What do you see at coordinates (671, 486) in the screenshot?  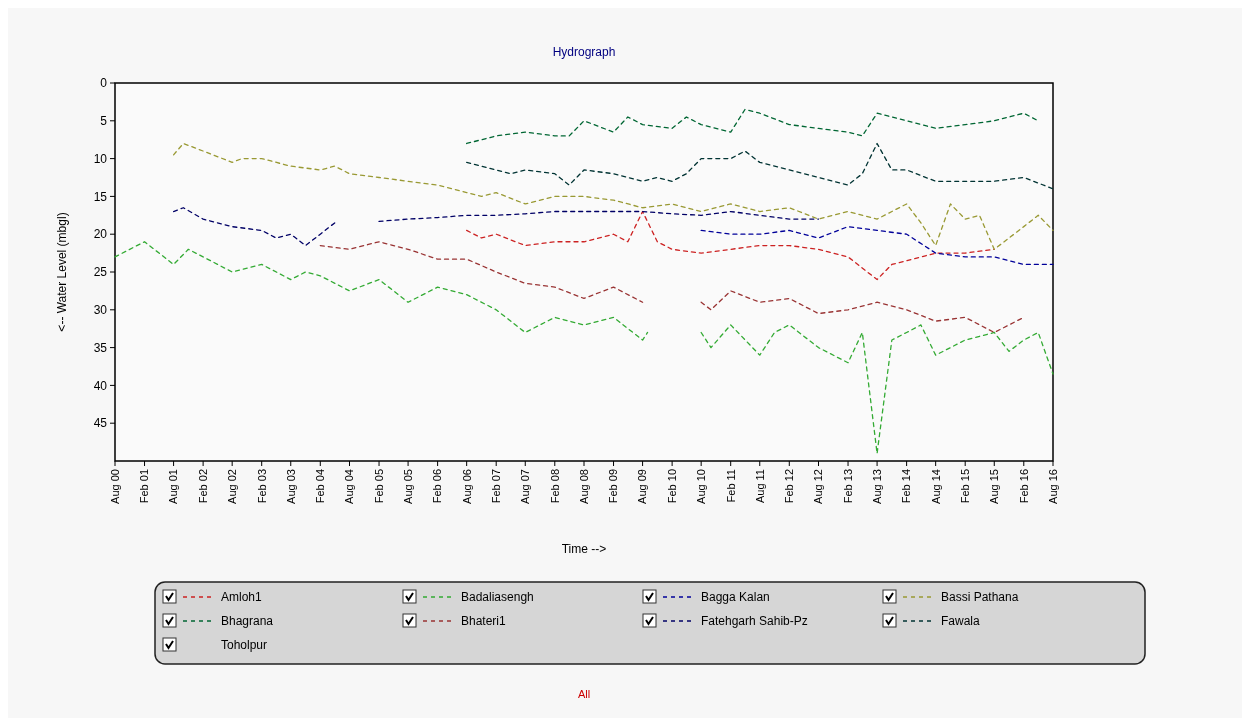 I see `x-tick-label: Feb 10` at bounding box center [671, 486].